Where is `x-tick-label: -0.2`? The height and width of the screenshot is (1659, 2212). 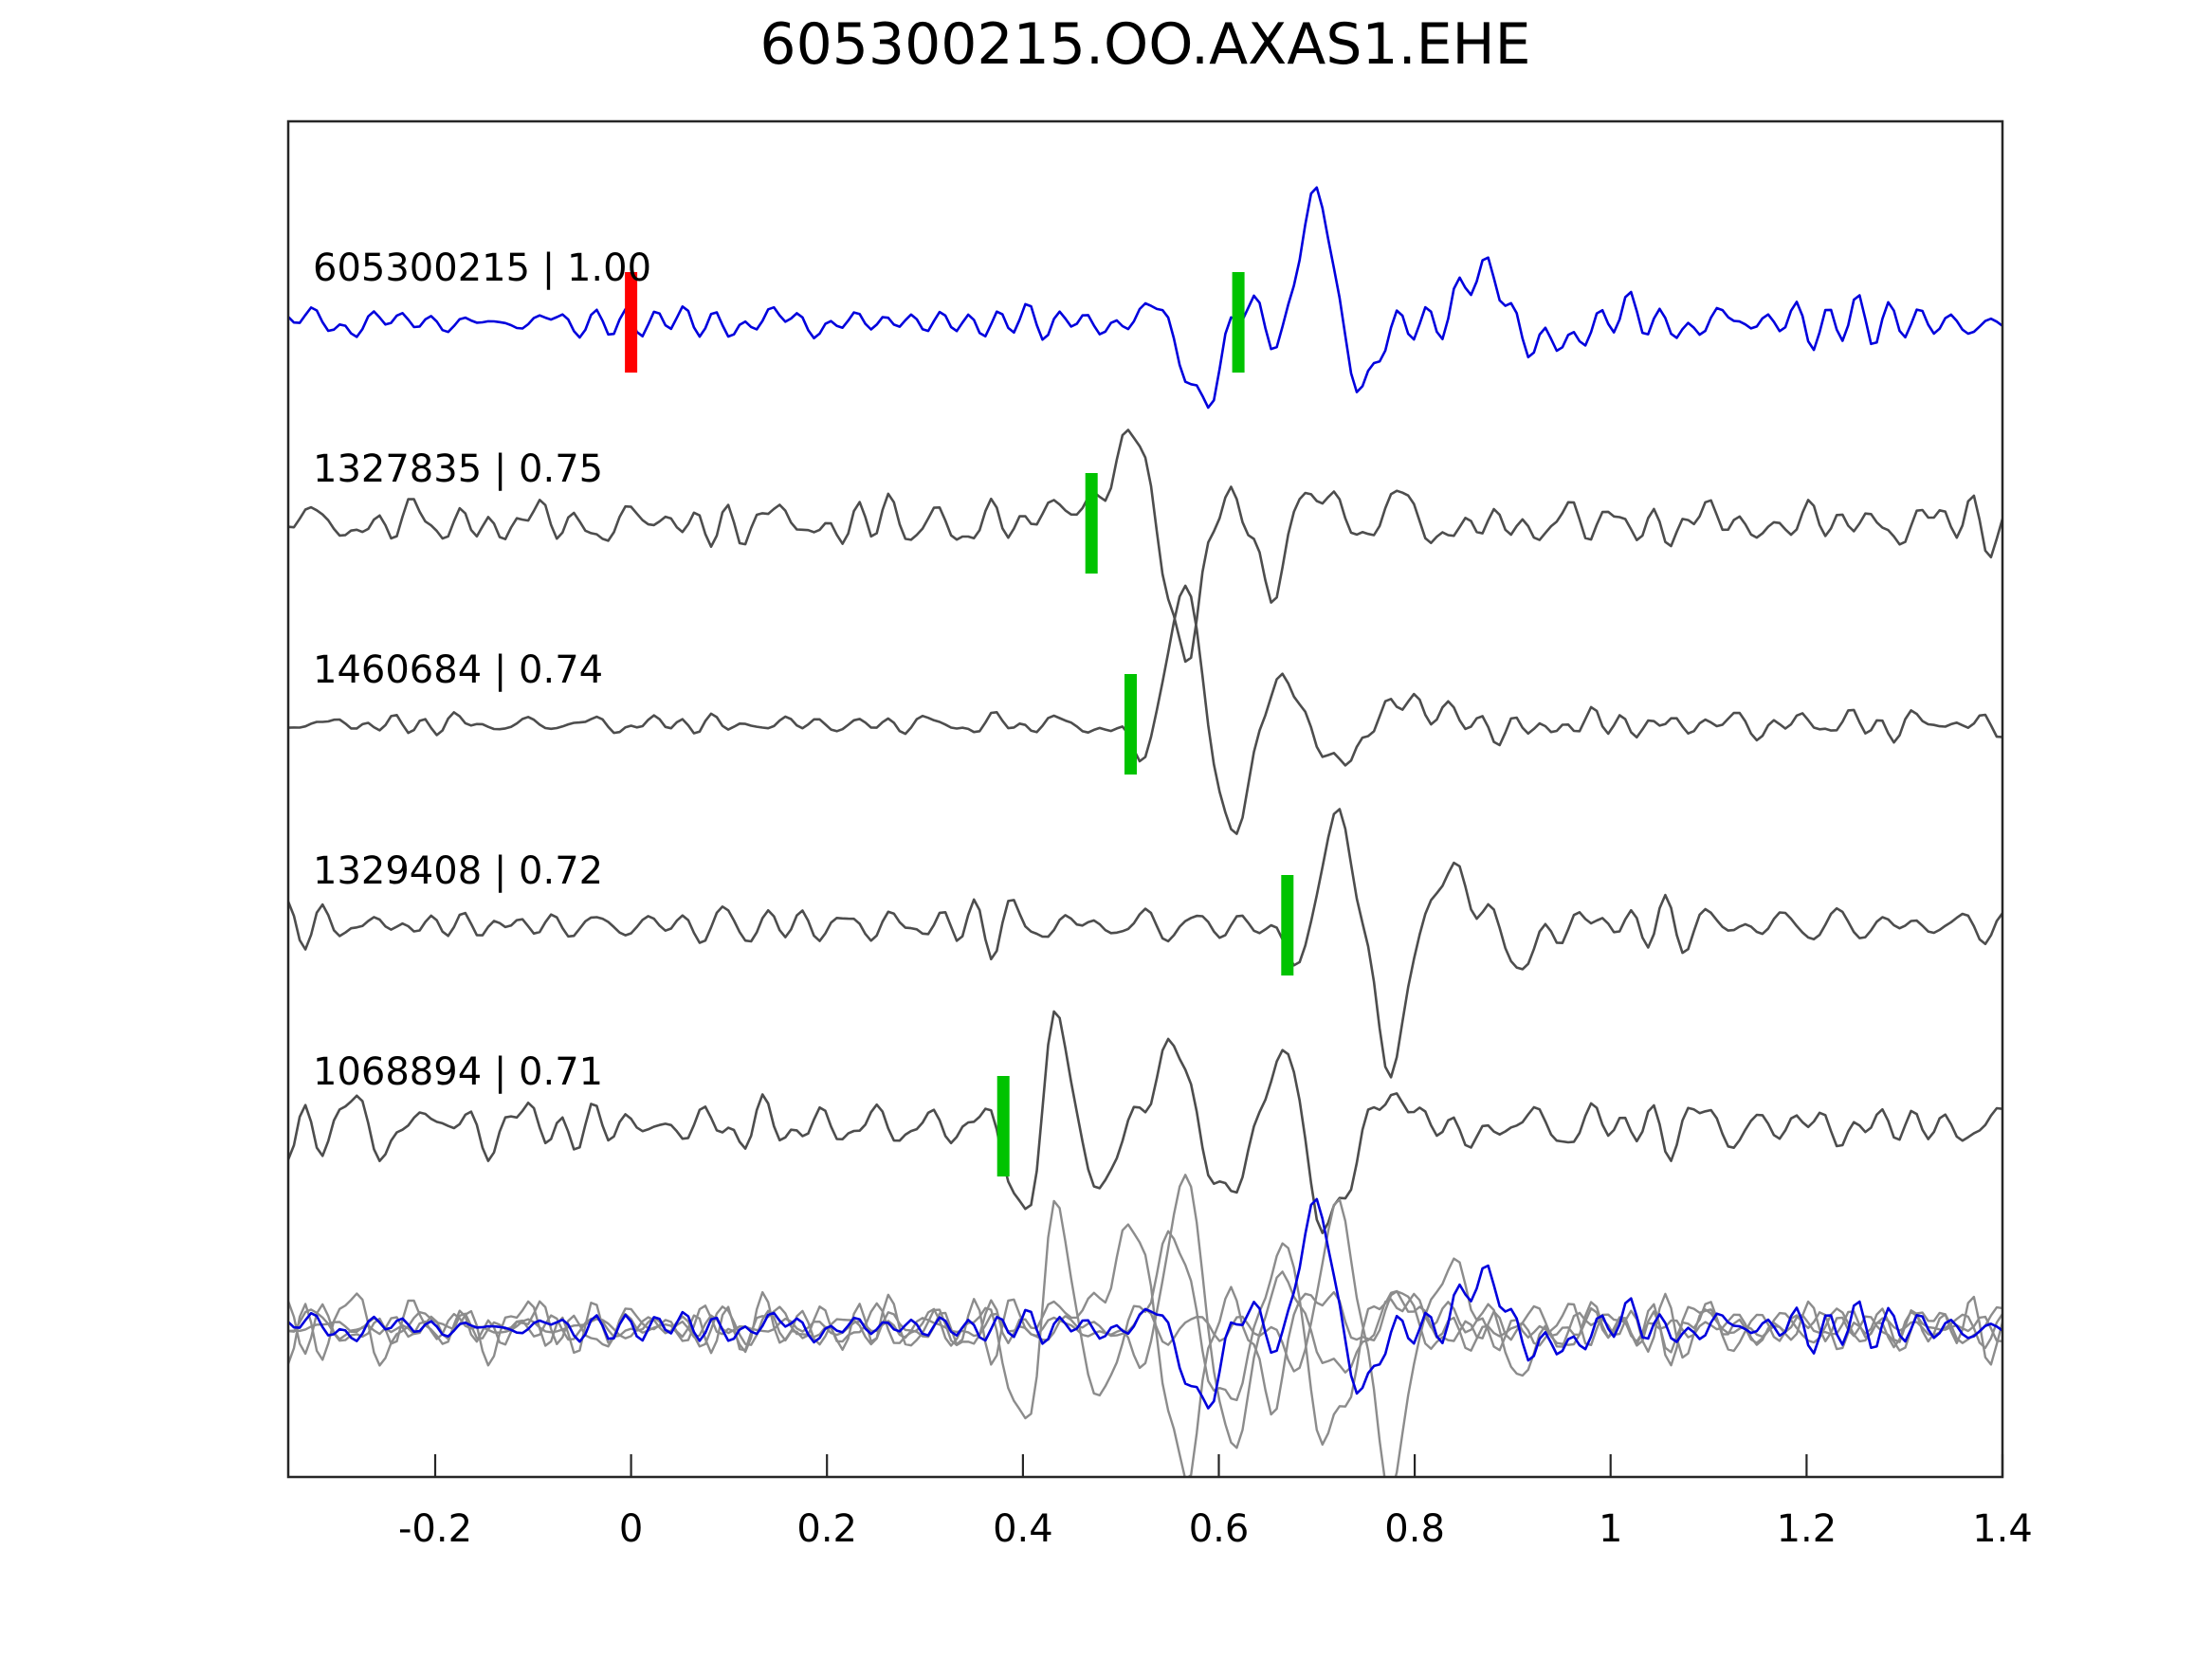 x-tick-label: -0.2 is located at coordinates (435, 1529).